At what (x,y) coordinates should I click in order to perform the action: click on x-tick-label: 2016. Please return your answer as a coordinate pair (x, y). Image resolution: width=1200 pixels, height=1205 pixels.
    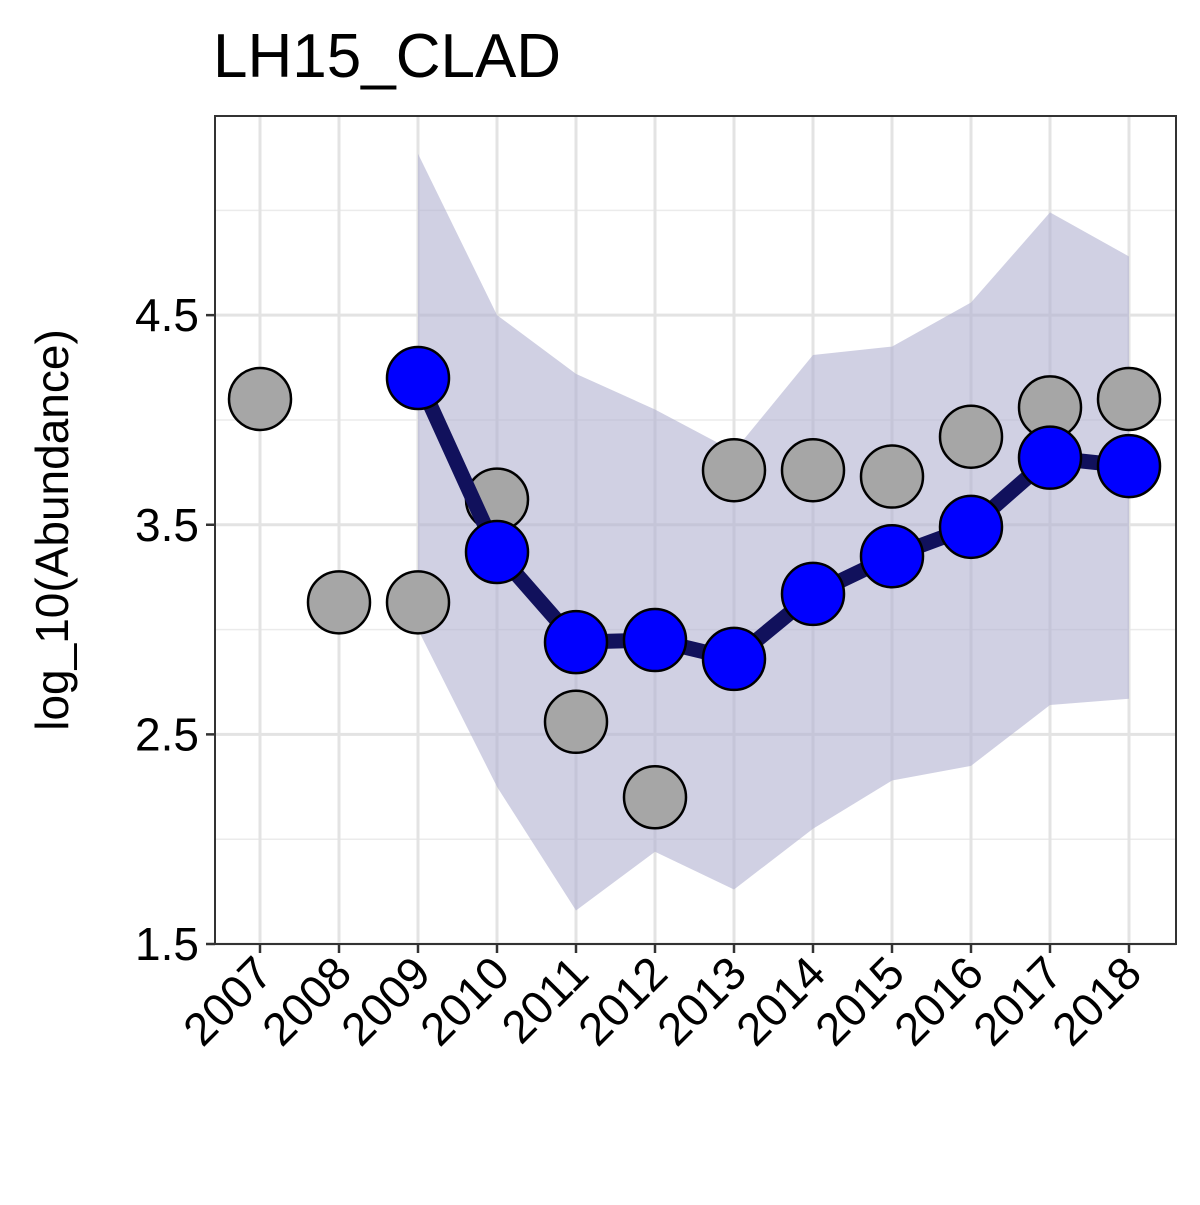
    Looking at the image, I should click on (938, 1000).